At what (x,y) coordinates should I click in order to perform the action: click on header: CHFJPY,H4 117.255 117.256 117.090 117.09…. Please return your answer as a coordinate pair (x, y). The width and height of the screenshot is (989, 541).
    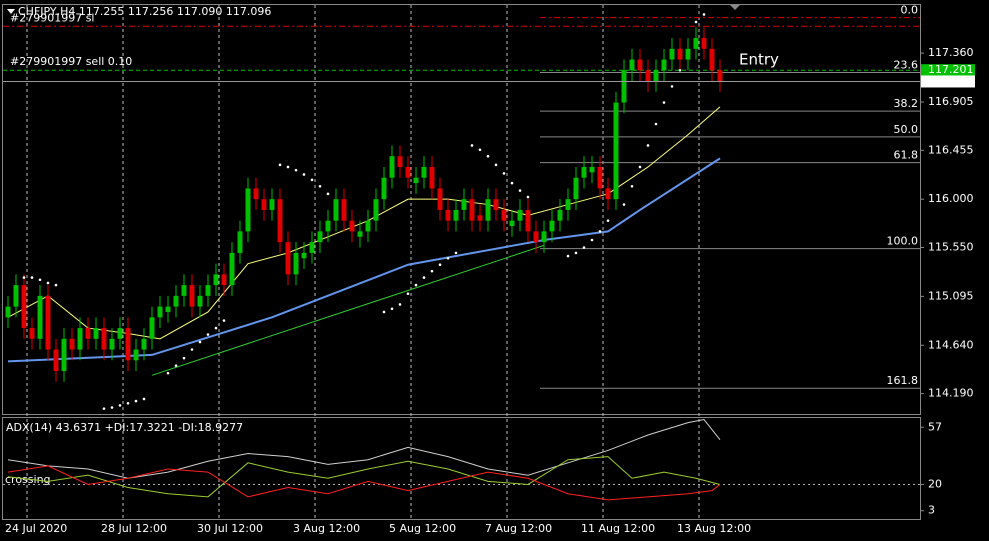
    Looking at the image, I should click on (144, 11).